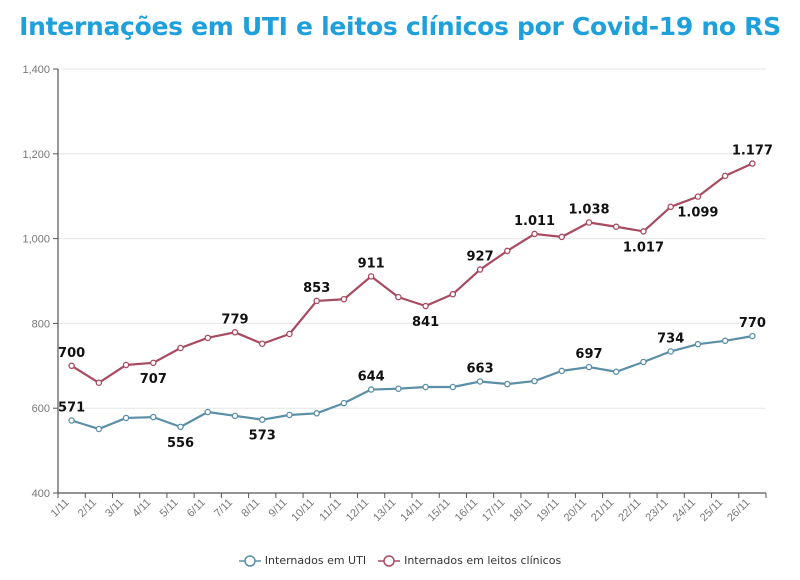 The width and height of the screenshot is (800, 580). Describe the element at coordinates (588, 354) in the screenshot. I see `data-label: 697` at that location.